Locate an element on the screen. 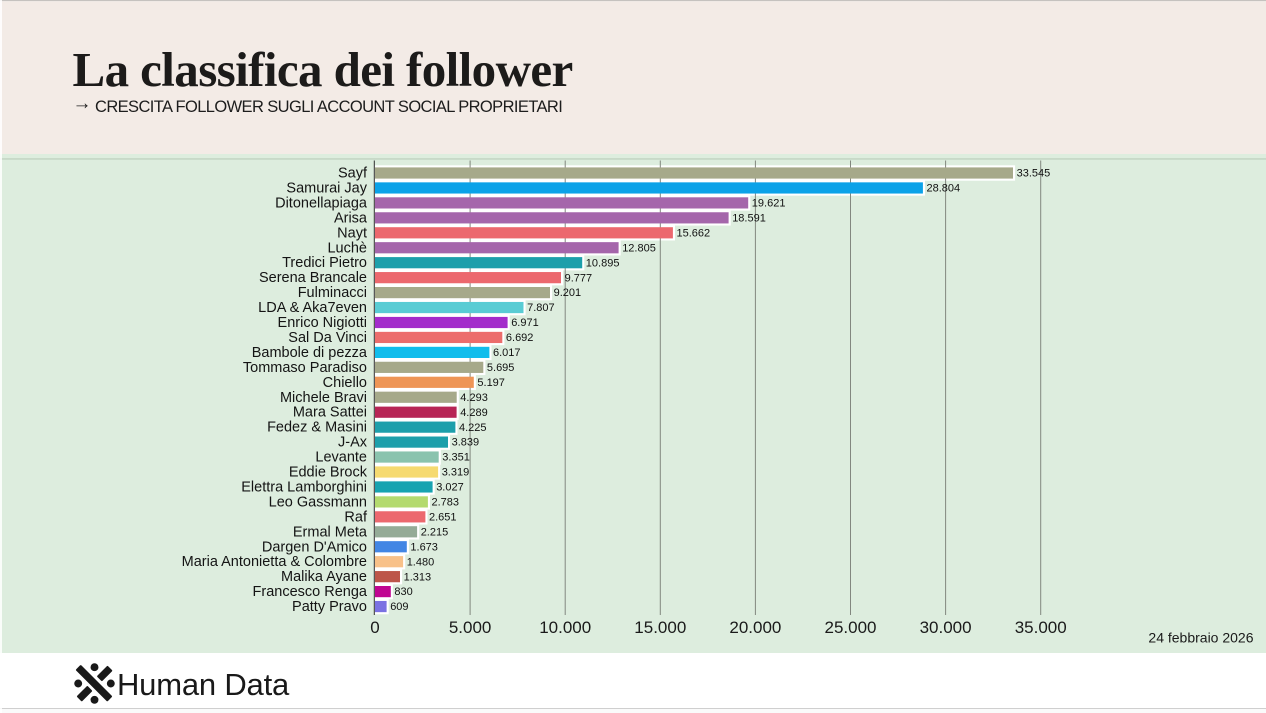 Image resolution: width=1266 pixels, height=713 pixels. svg-text: Fulminacci is located at coordinates (332, 293).